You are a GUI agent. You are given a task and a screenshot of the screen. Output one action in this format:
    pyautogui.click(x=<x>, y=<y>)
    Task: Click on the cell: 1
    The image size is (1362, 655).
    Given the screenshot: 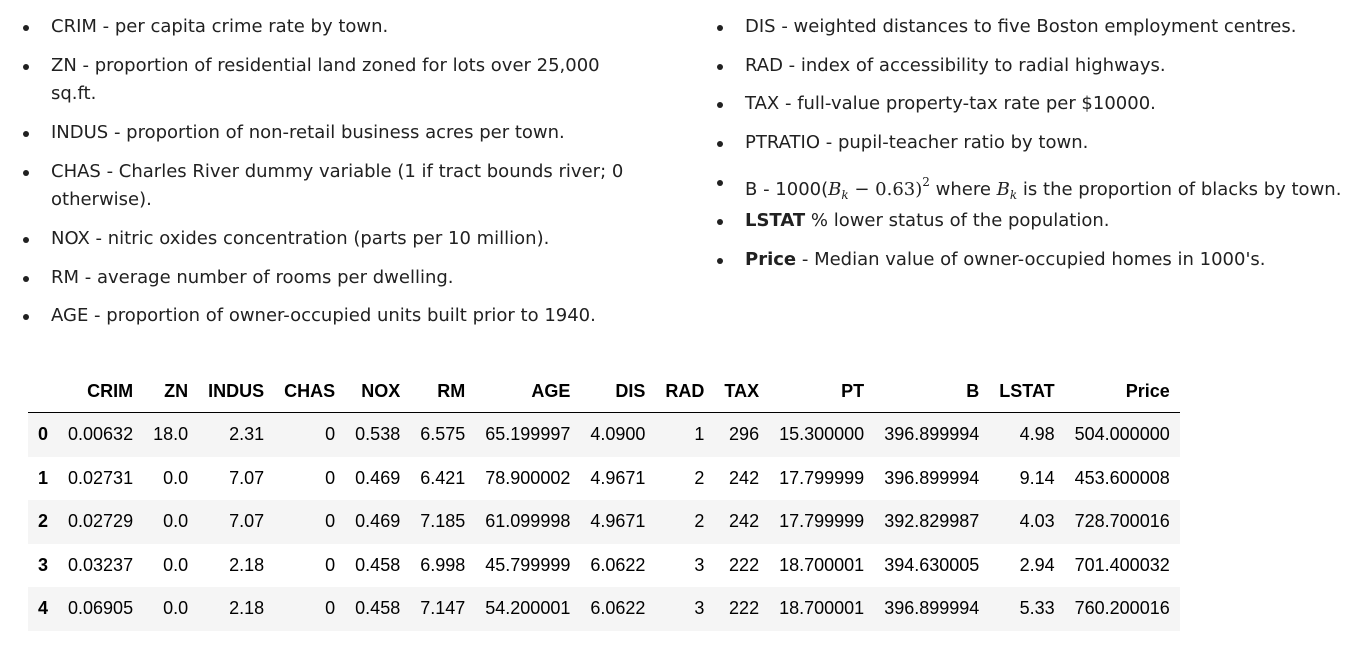 What is the action you would take?
    pyautogui.click(x=699, y=434)
    